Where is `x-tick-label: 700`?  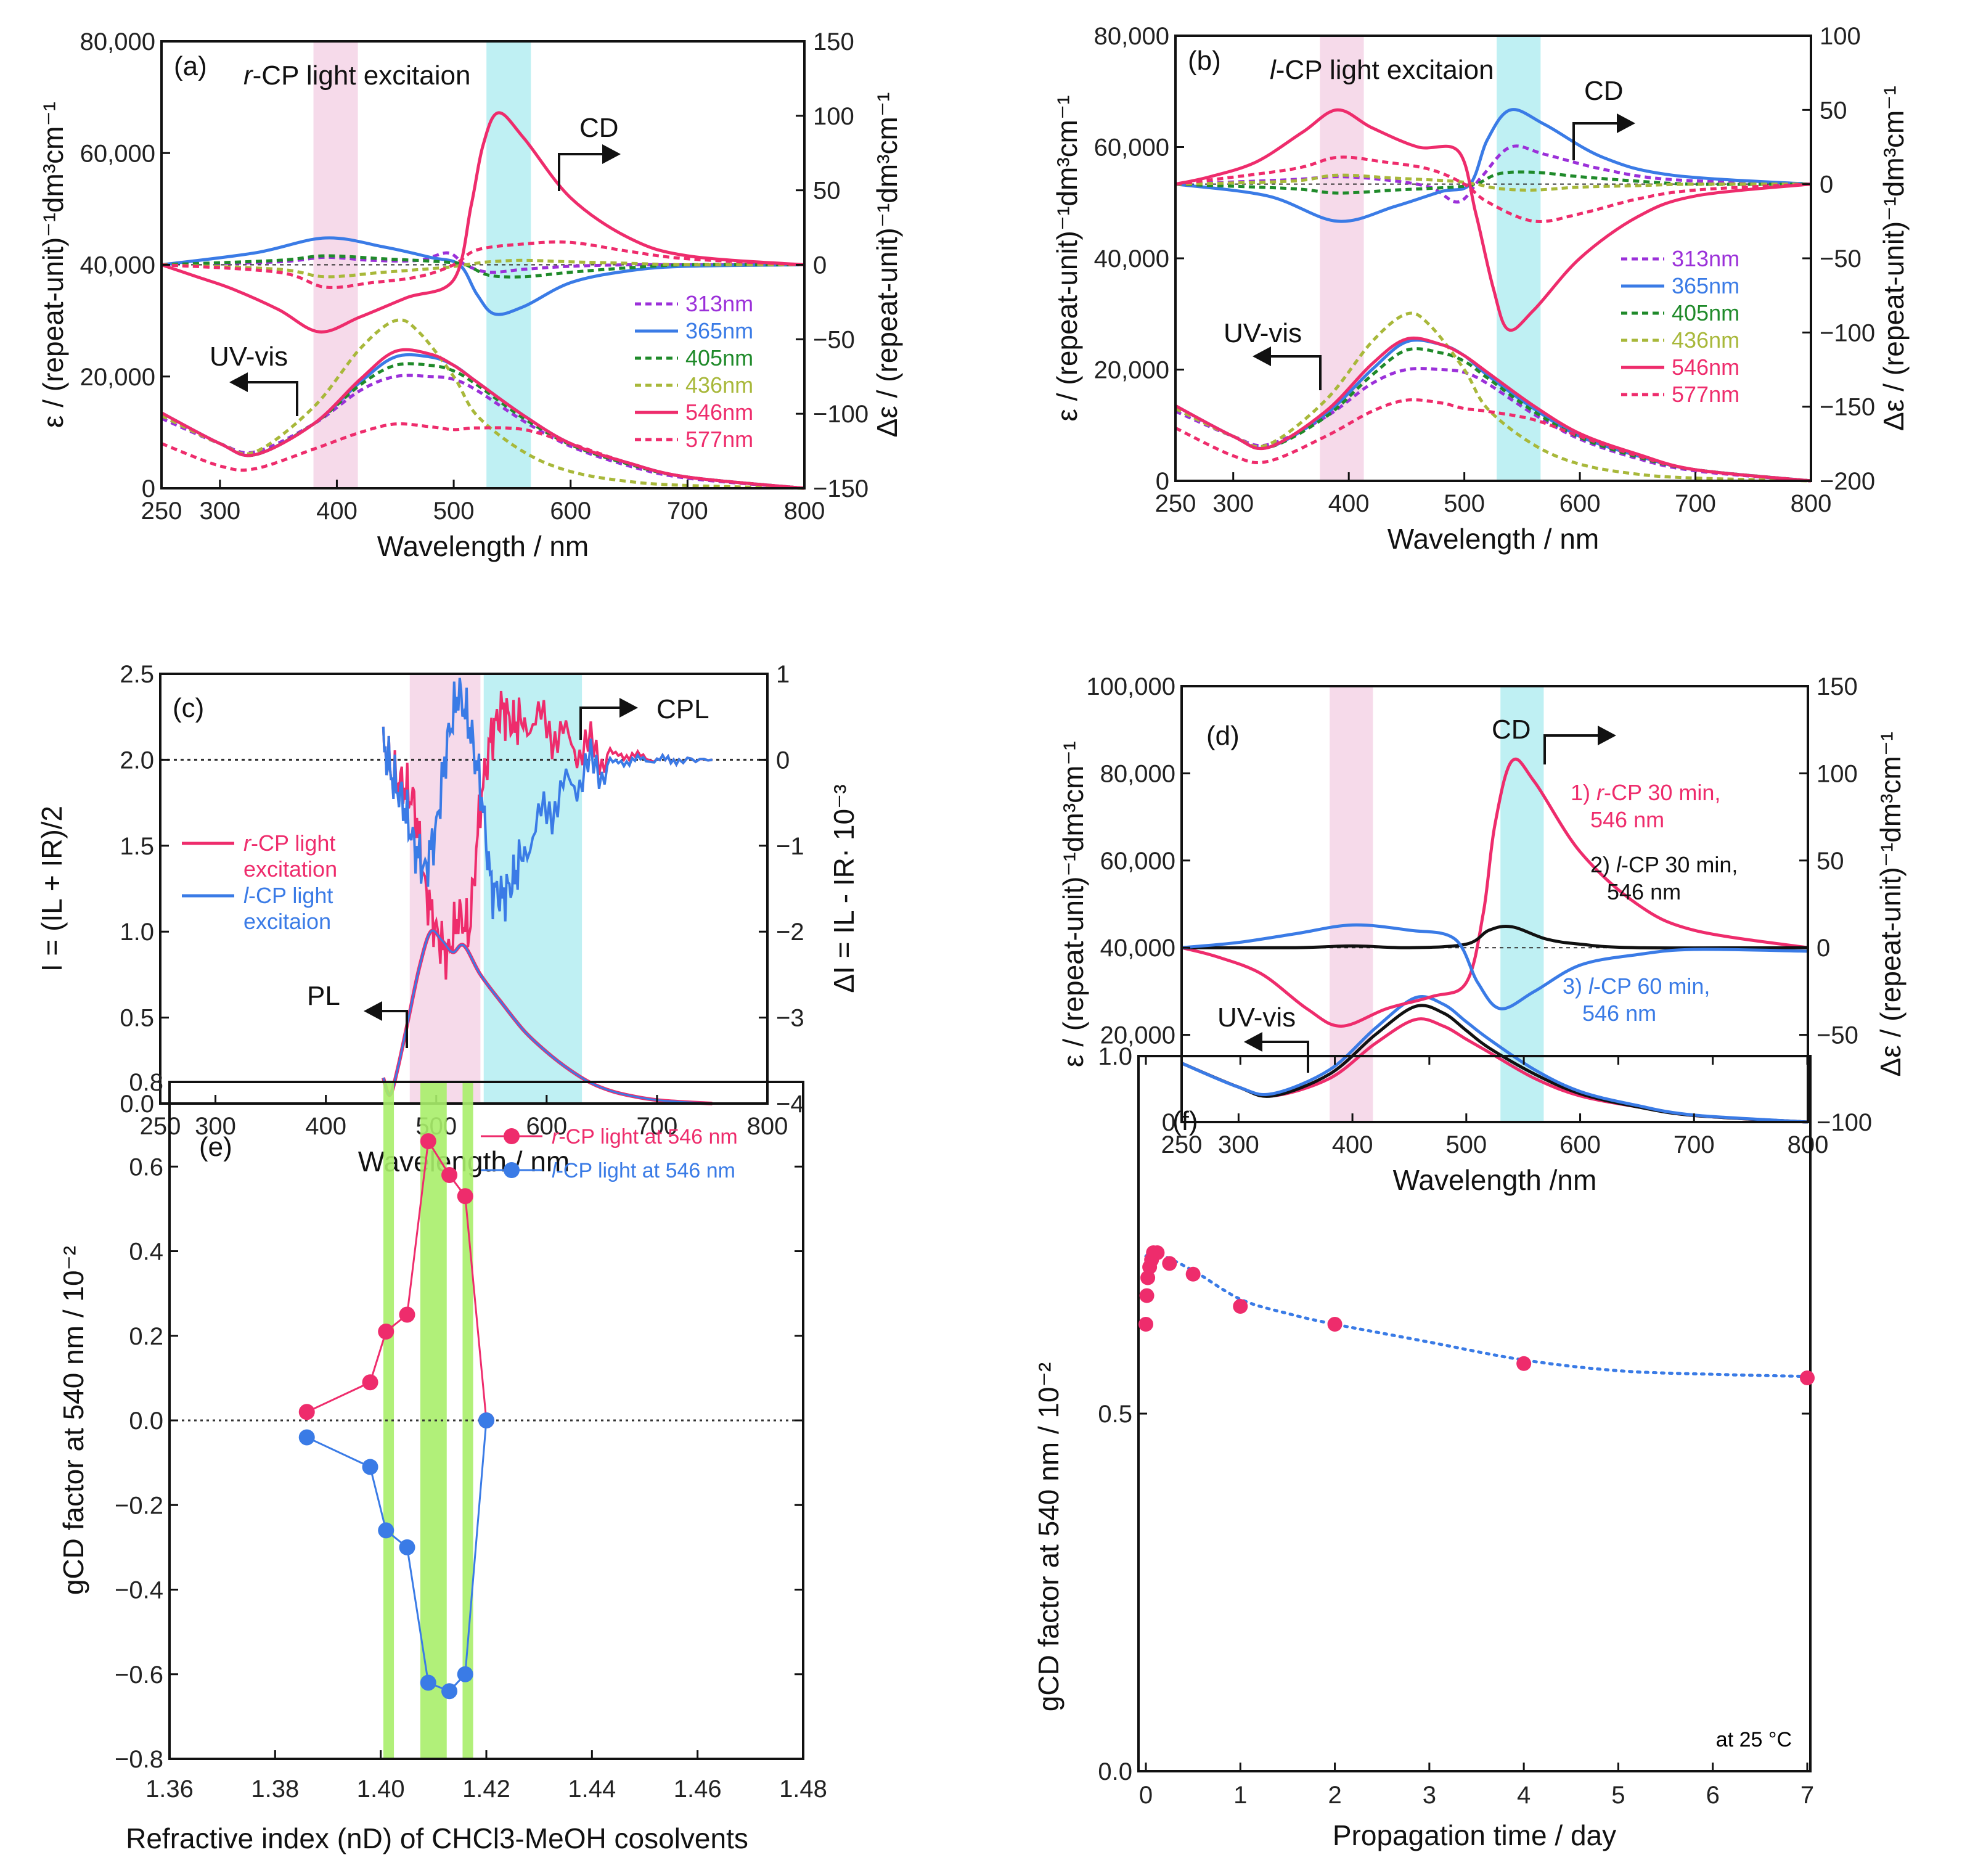
x-tick-label: 700 is located at coordinates (1694, 1145).